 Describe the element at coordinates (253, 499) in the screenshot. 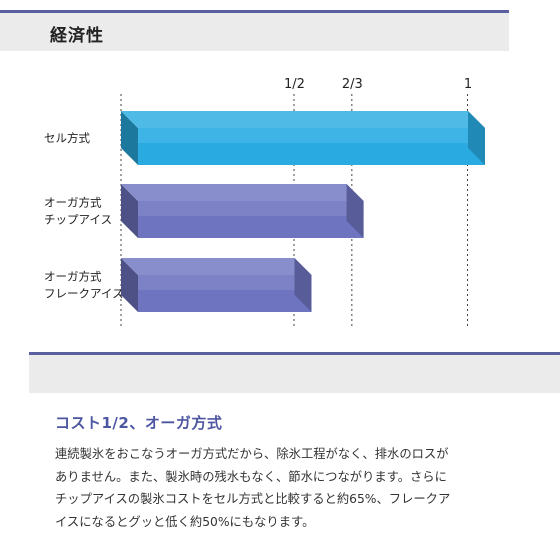

I see `paragraph-line: チップアイスの製氷コストをセル方式と比較すると約65%、フレークア` at that location.